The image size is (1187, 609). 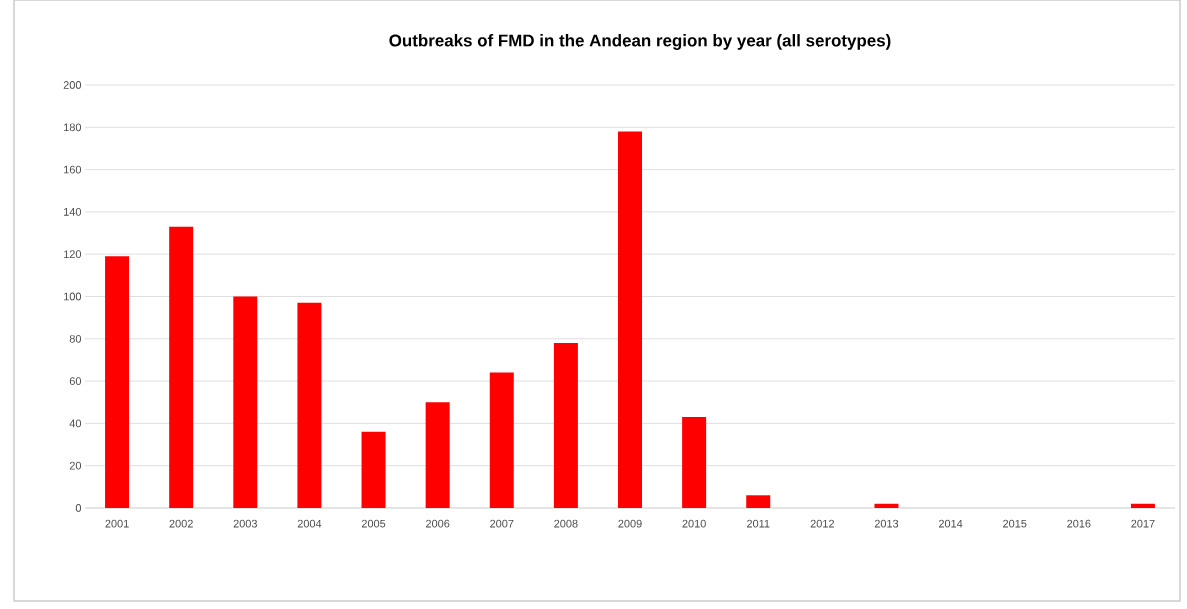 What do you see at coordinates (181, 523) in the screenshot?
I see `x-tick-label: 2002` at bounding box center [181, 523].